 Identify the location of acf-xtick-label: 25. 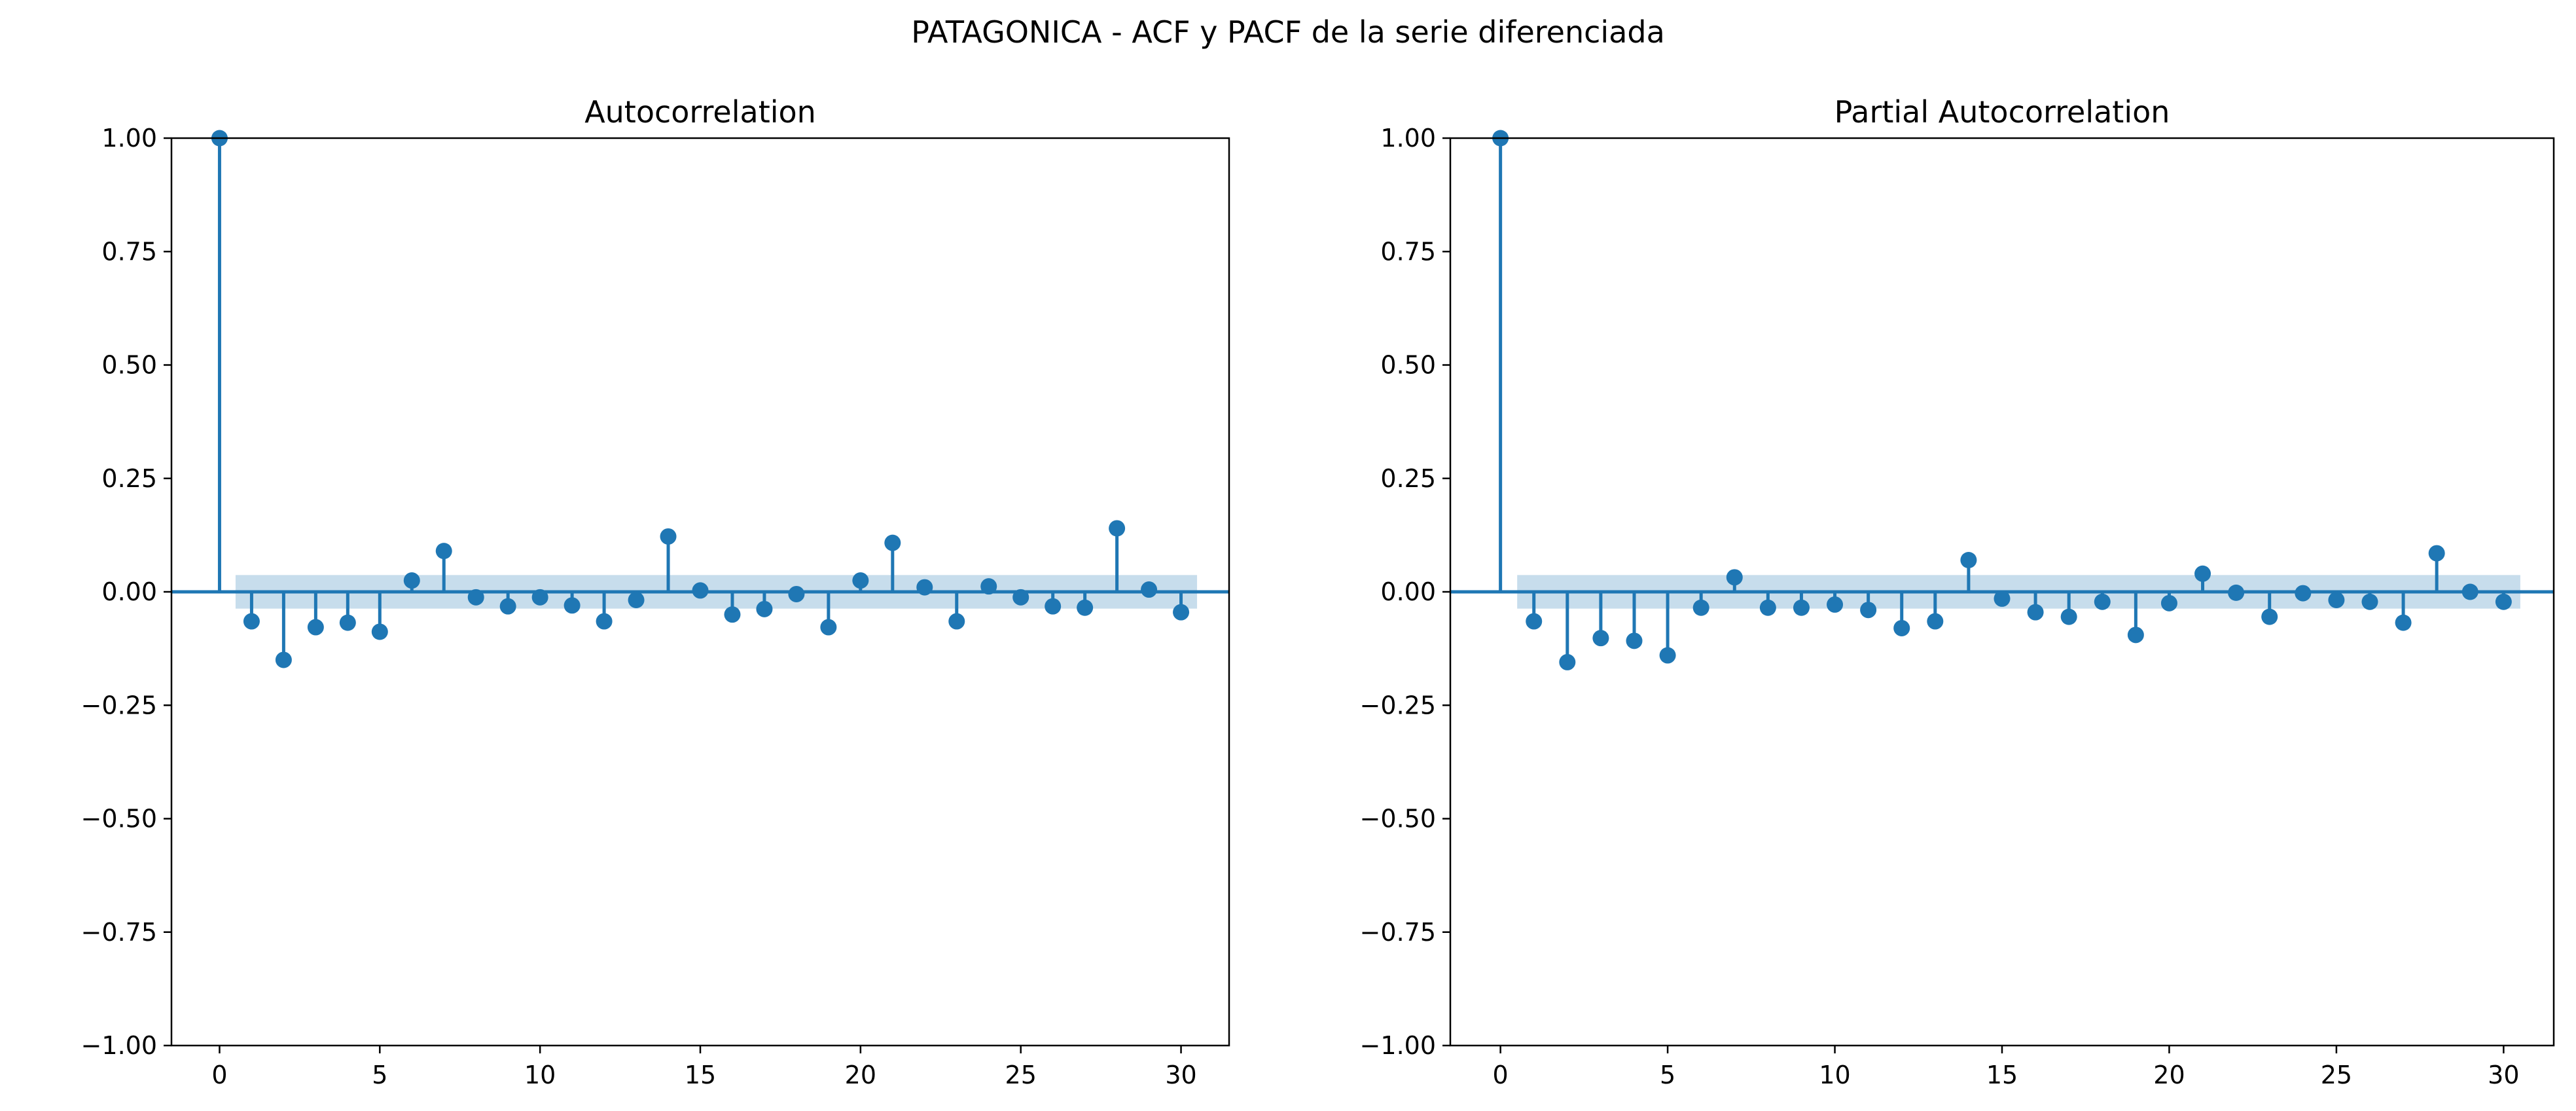
(1021, 1075).